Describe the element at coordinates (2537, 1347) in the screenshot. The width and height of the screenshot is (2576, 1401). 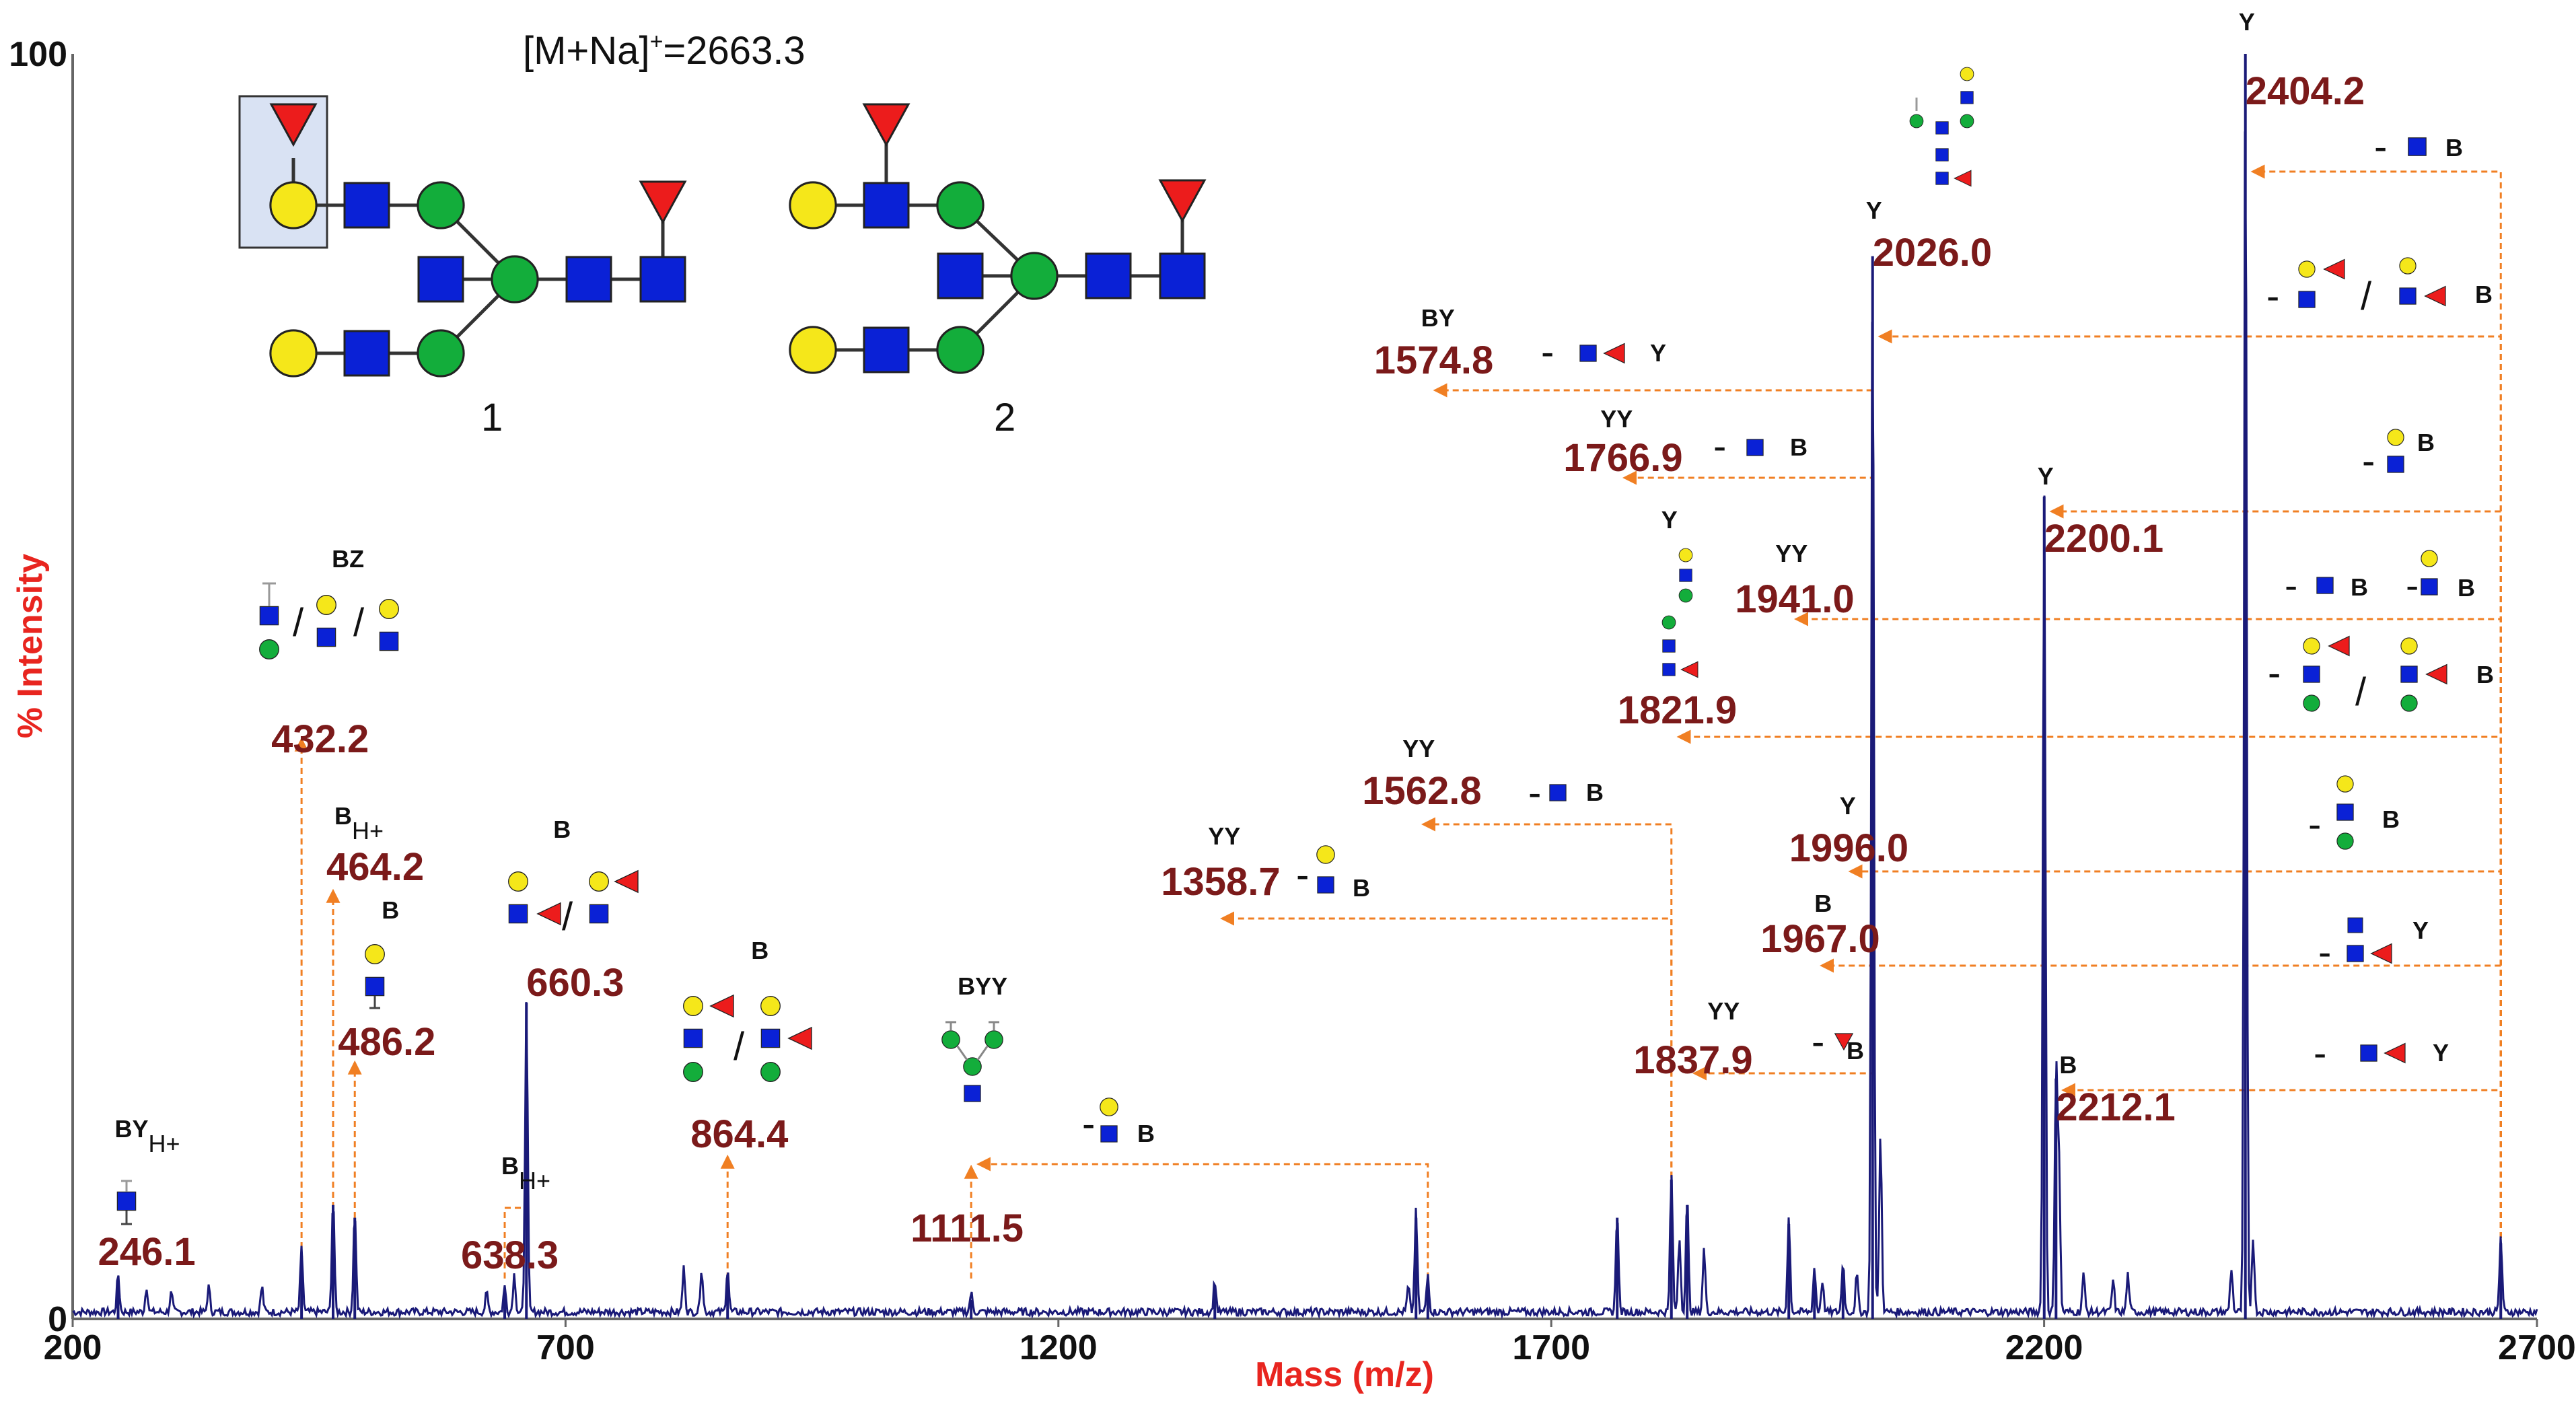
I see `x-tick-label: 2700` at that location.